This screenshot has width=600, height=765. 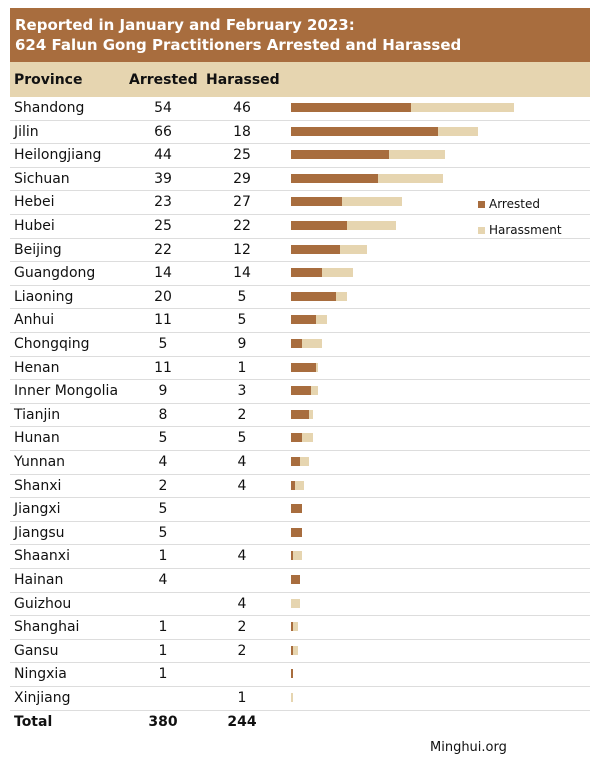 What do you see at coordinates (34, 202) in the screenshot?
I see `province-name: Hebei` at bounding box center [34, 202].